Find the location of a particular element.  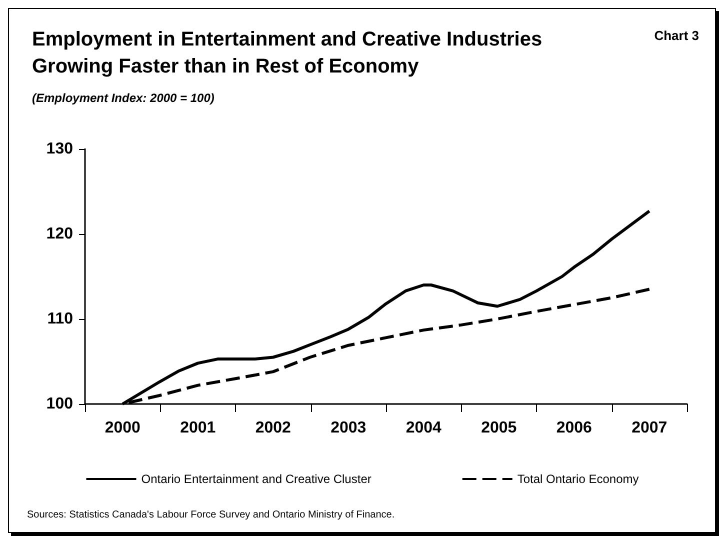

y-tick-label: 100 is located at coordinates (60, 404).